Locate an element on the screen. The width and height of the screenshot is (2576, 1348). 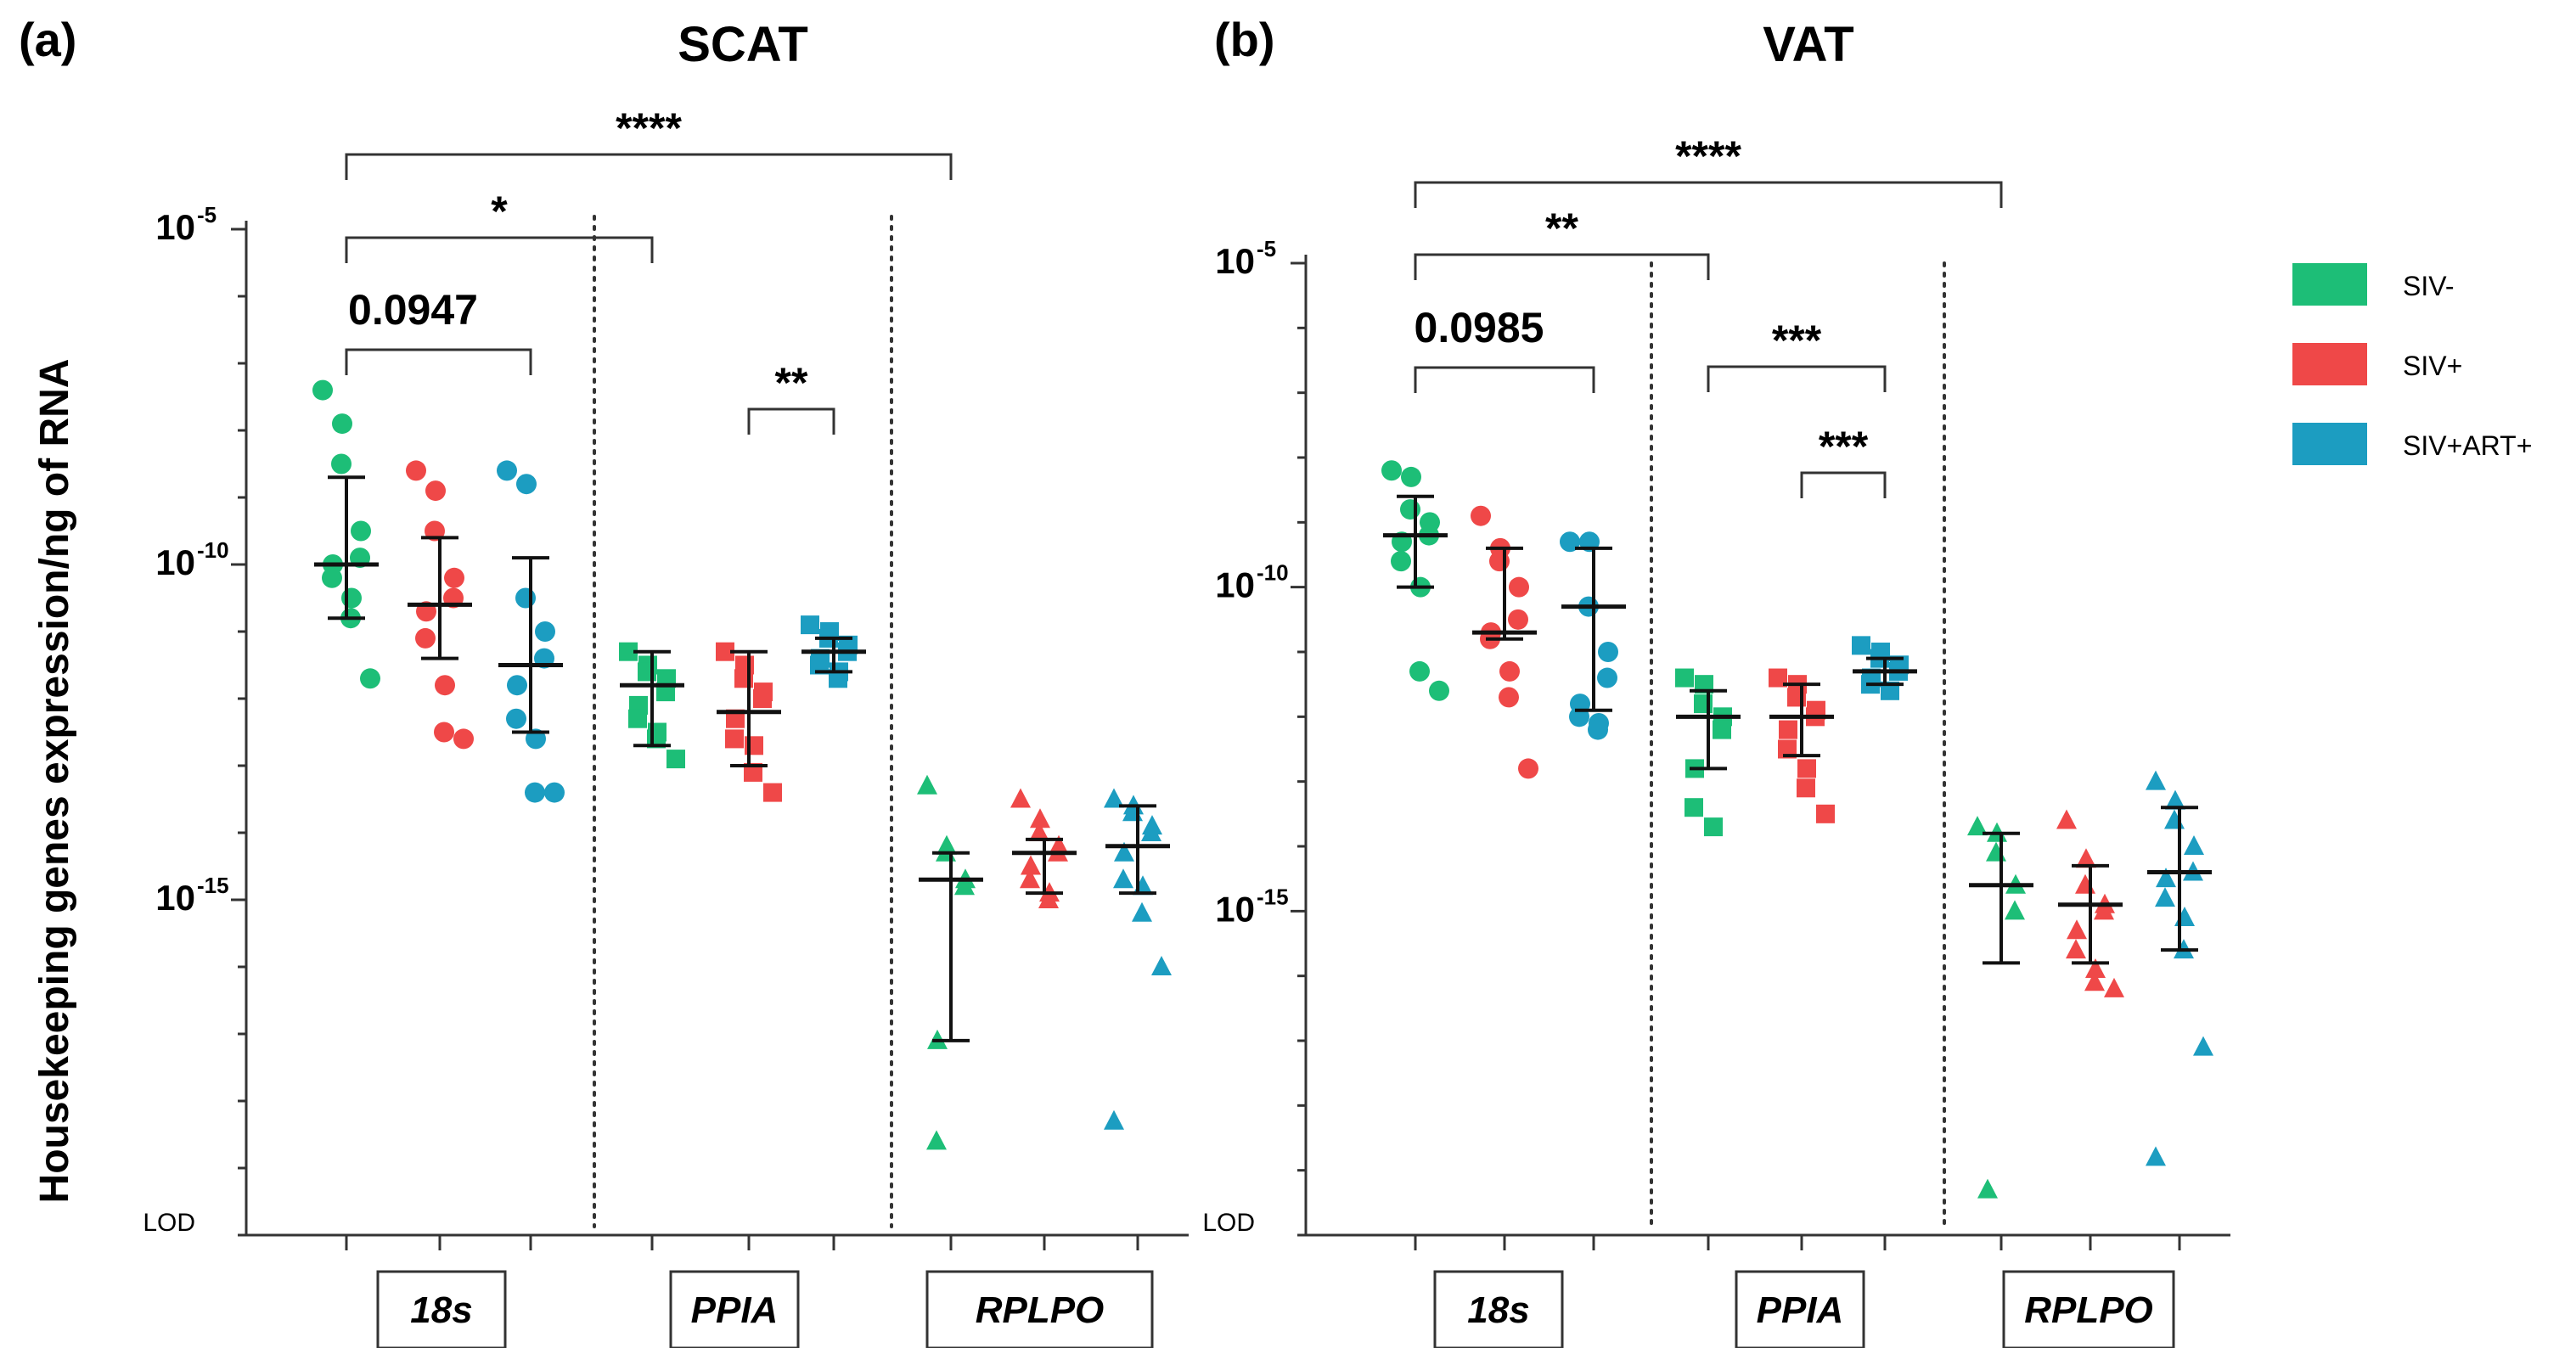
panel-title: SCAT is located at coordinates (743, 44).